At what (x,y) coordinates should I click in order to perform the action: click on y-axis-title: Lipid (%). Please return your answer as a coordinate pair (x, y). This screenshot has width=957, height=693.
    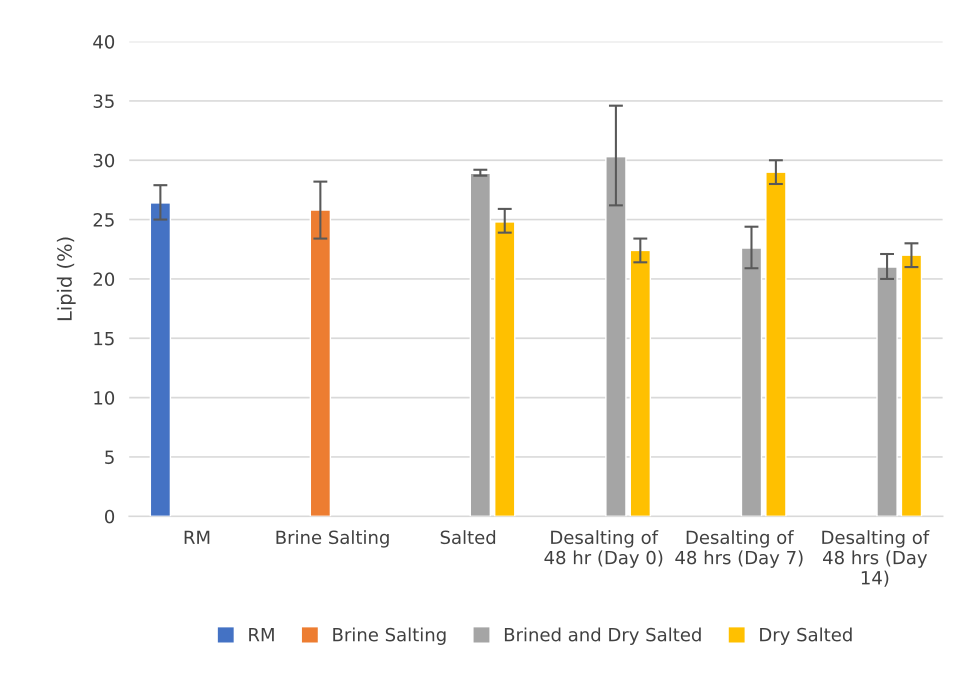
    Looking at the image, I should click on (66, 279).